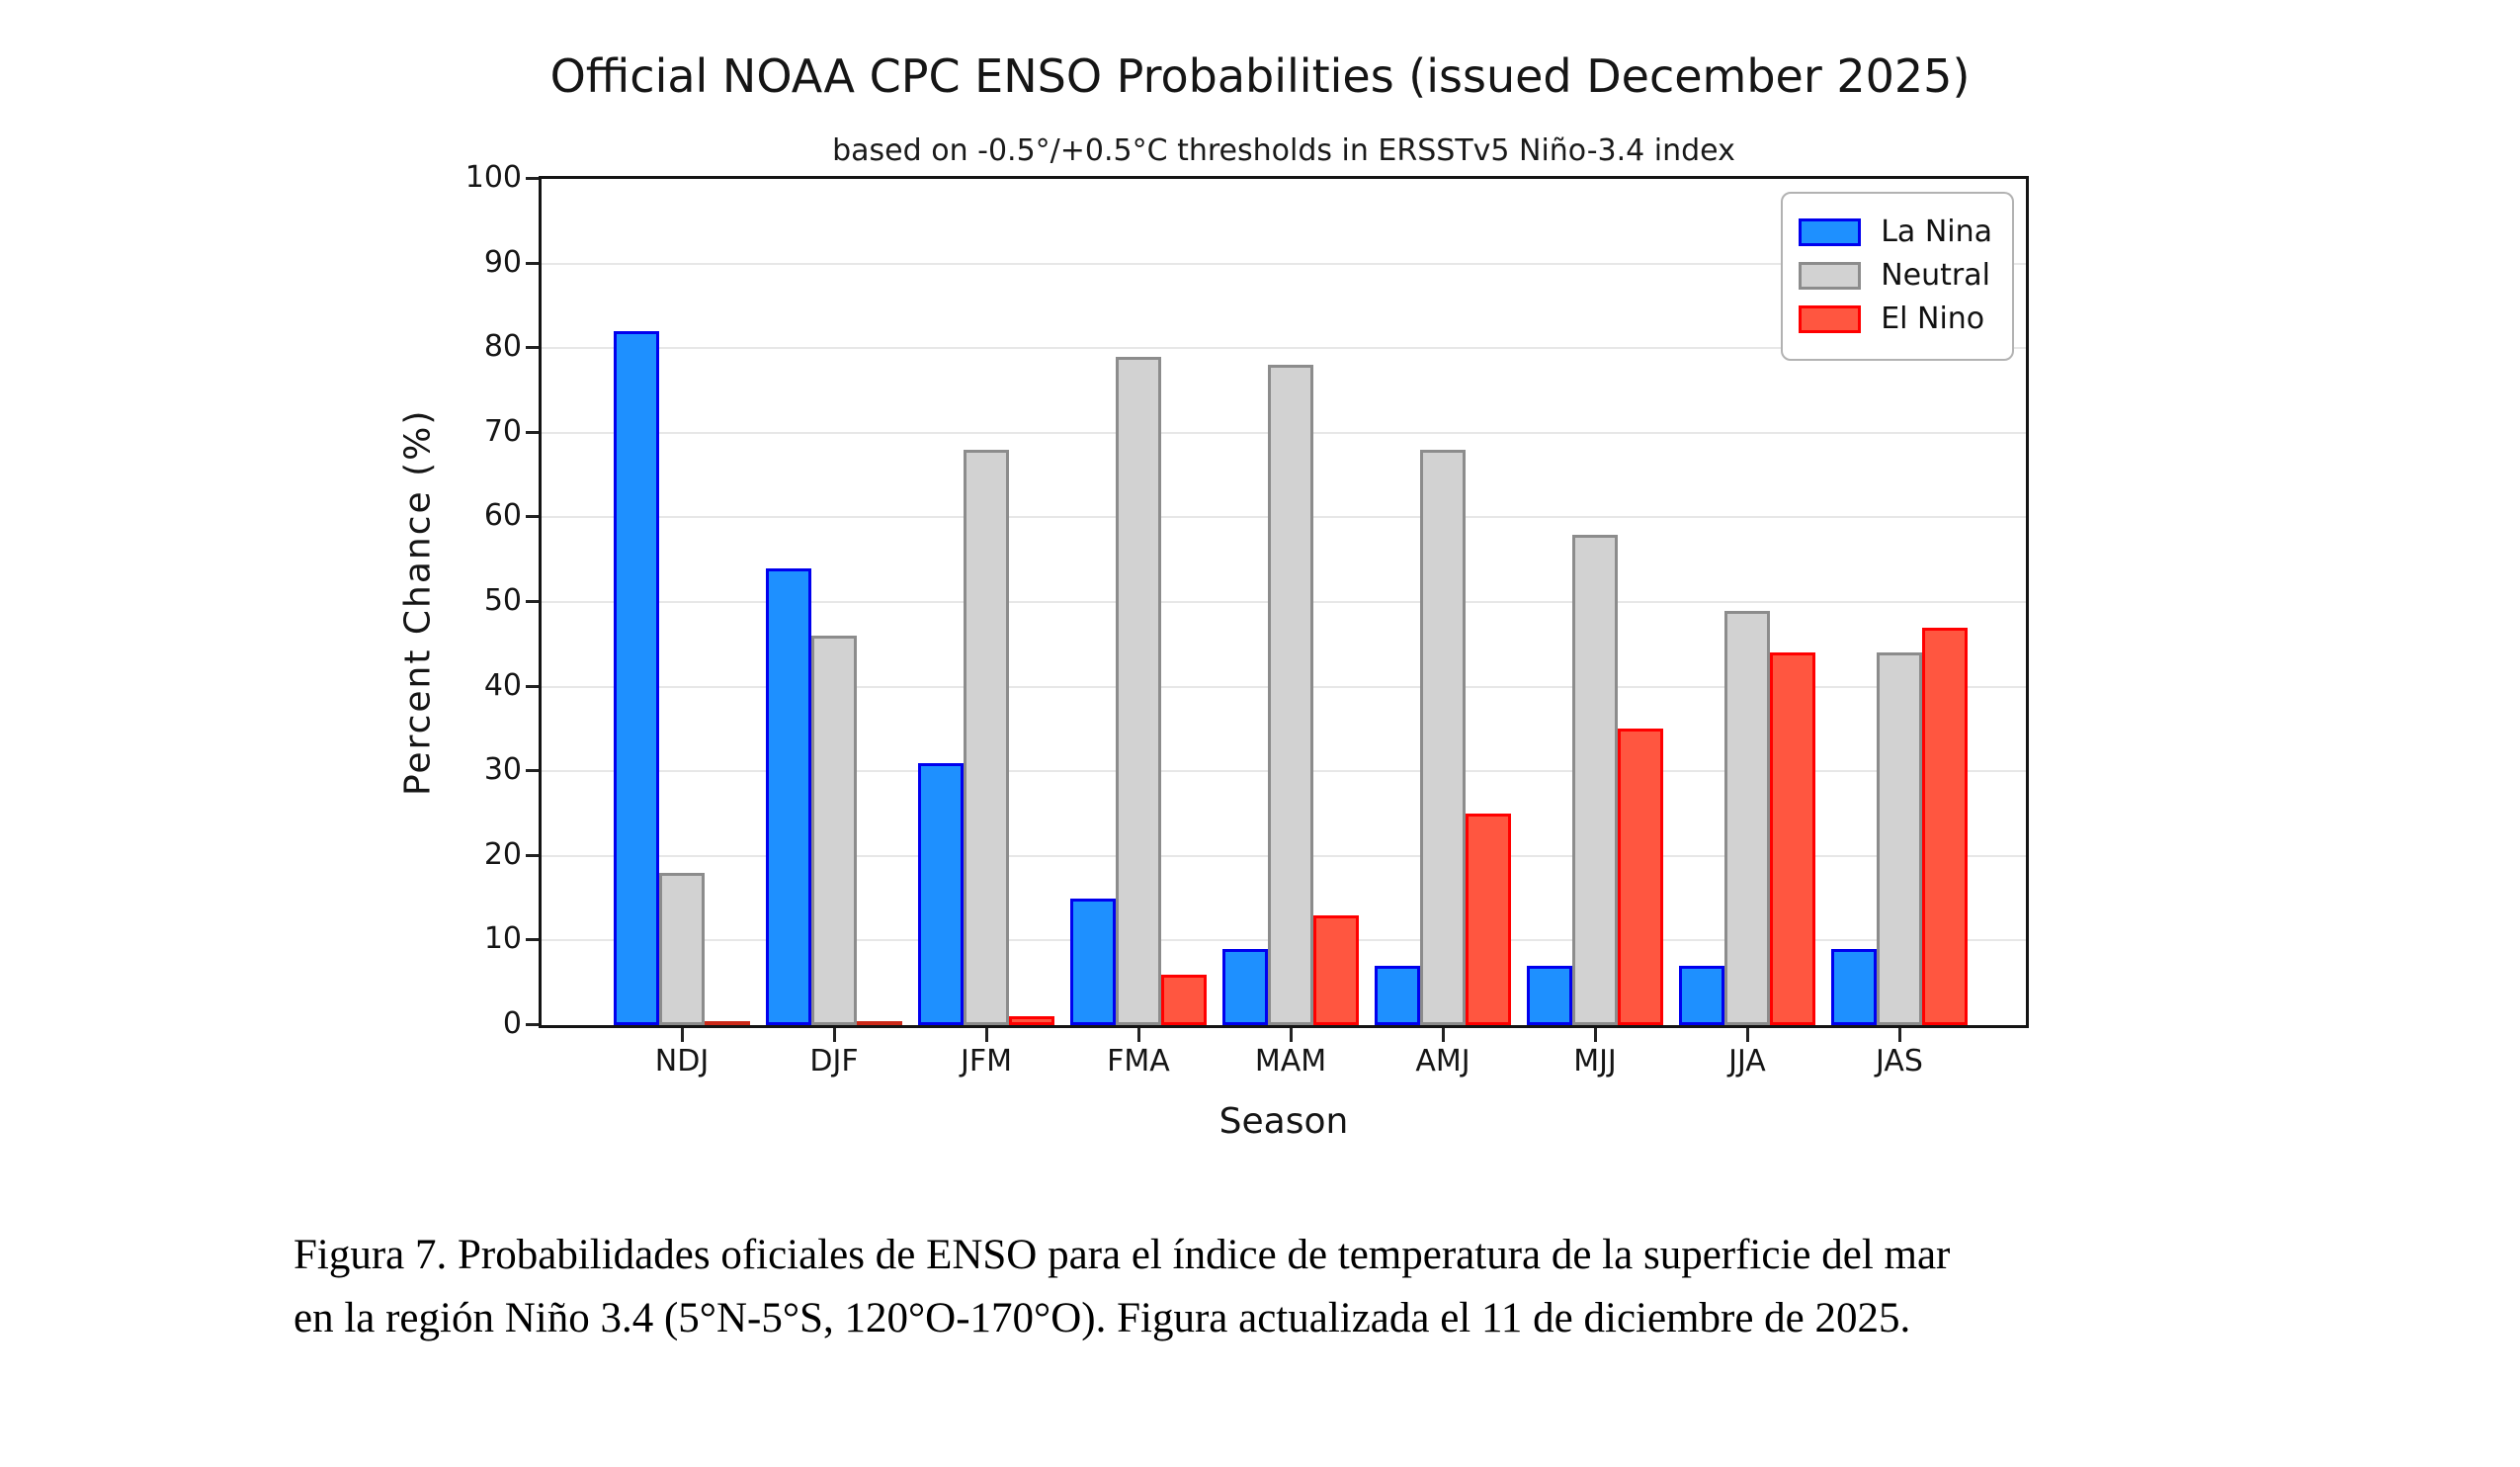 The width and height of the screenshot is (2520, 1467). What do you see at coordinates (1899, 1061) in the screenshot?
I see `x-tick-label-jas: JAS` at bounding box center [1899, 1061].